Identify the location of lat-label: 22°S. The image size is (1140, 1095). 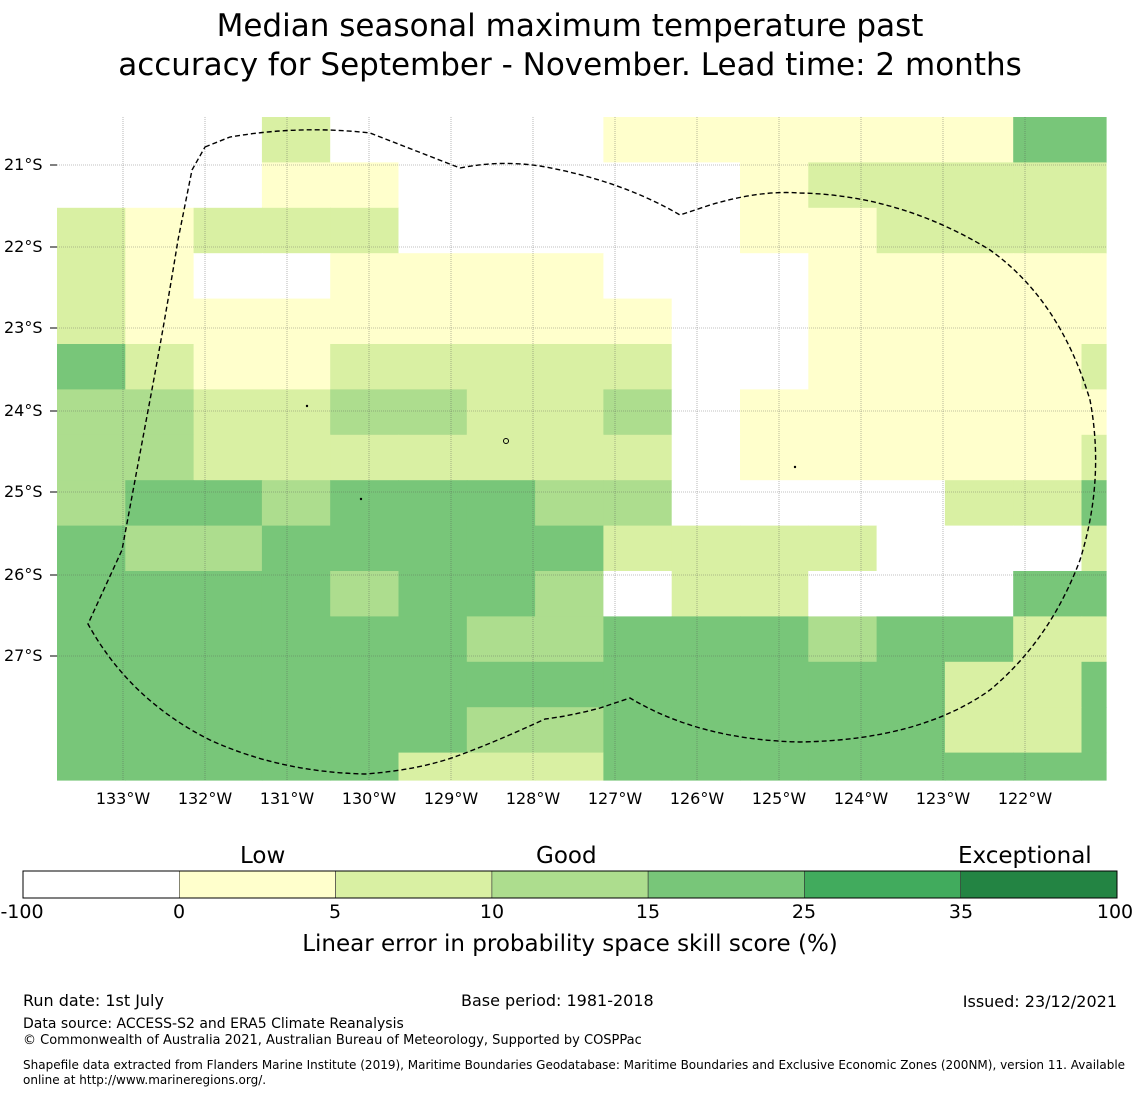
(23, 246).